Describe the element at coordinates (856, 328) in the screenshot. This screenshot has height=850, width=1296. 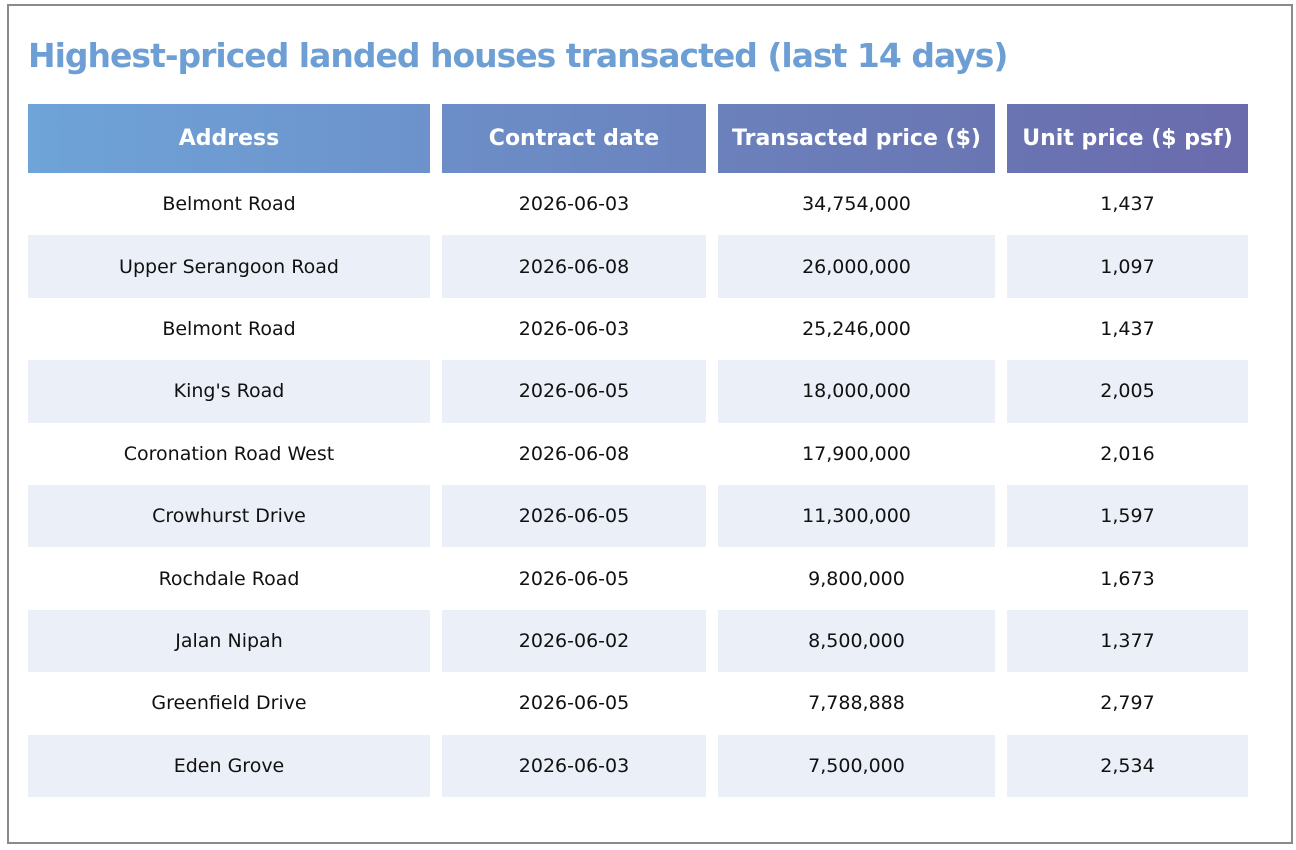
I see `table-cell: 25,246,000` at that location.